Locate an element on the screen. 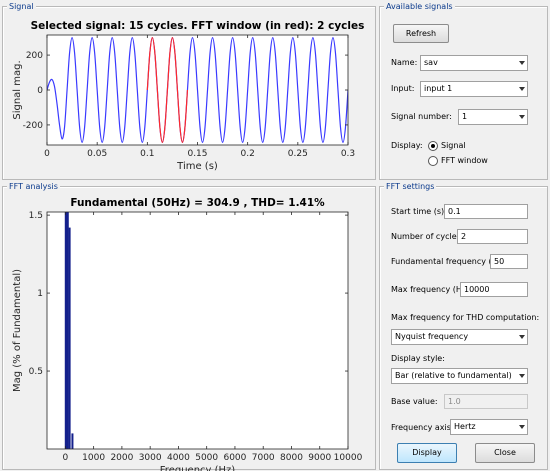  x-tick-label: 6000 is located at coordinates (234, 458).